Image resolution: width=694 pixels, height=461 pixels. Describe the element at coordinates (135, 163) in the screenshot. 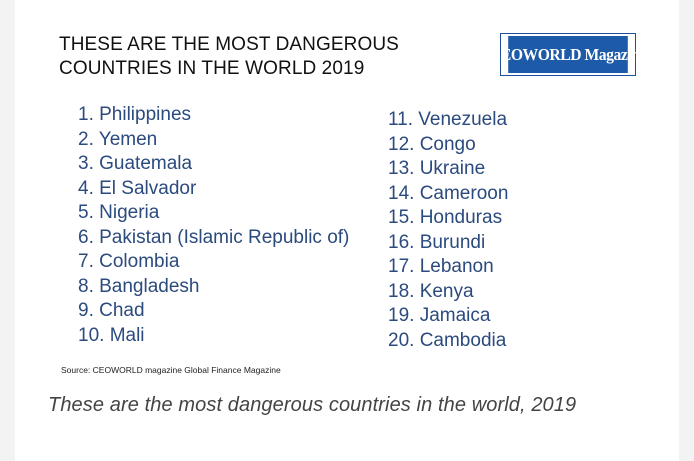

I see `list-item: 3. Guatemala` at that location.